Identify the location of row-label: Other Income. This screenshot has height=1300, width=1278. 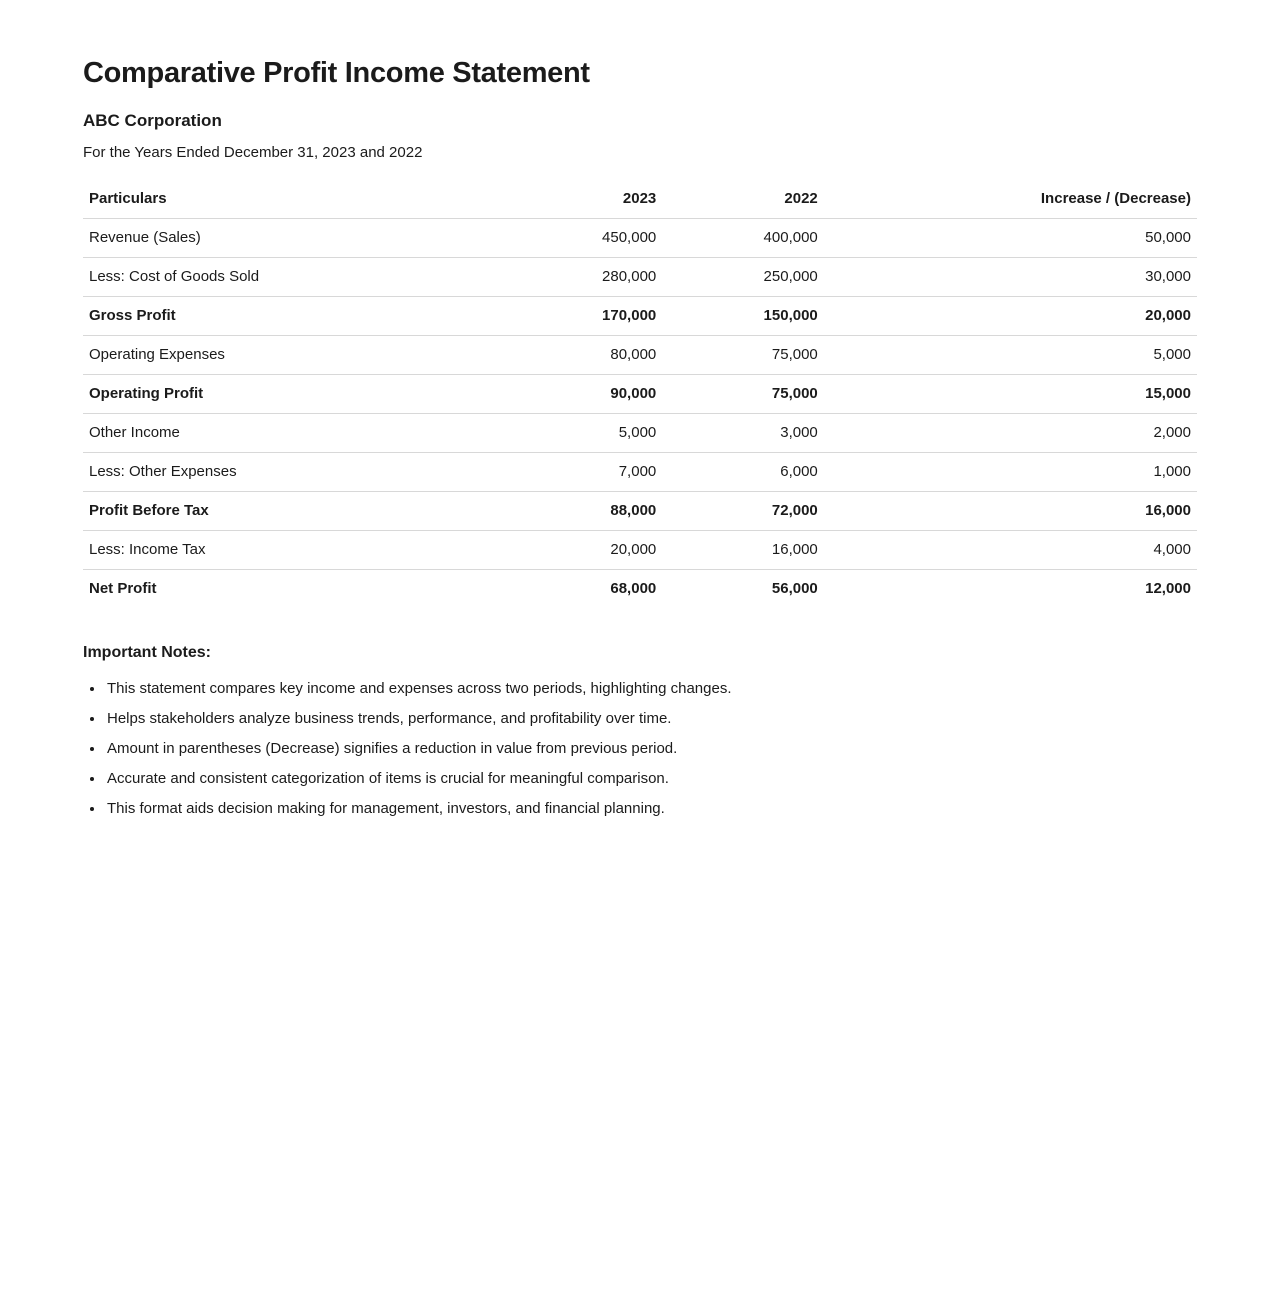
(292, 433).